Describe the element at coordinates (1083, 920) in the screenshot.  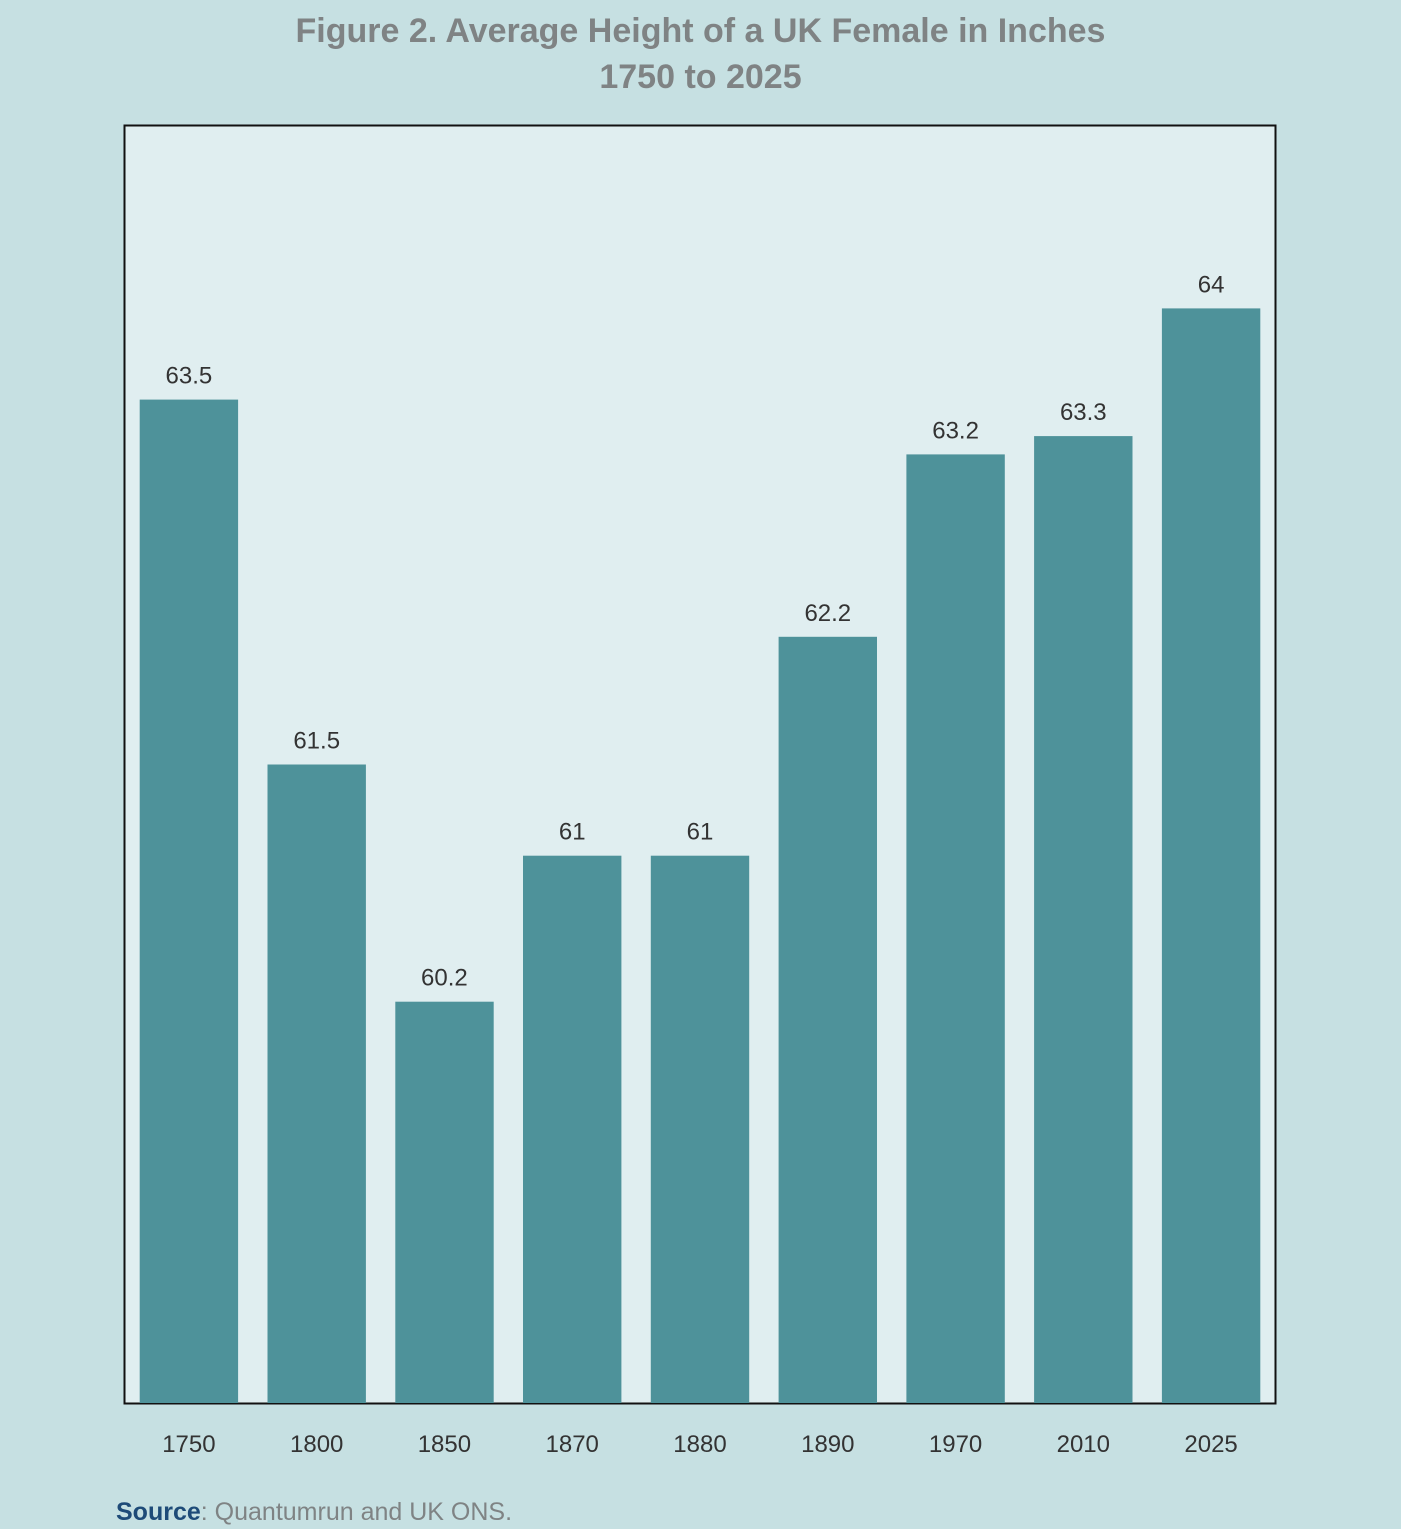
I see `bar-2010` at that location.